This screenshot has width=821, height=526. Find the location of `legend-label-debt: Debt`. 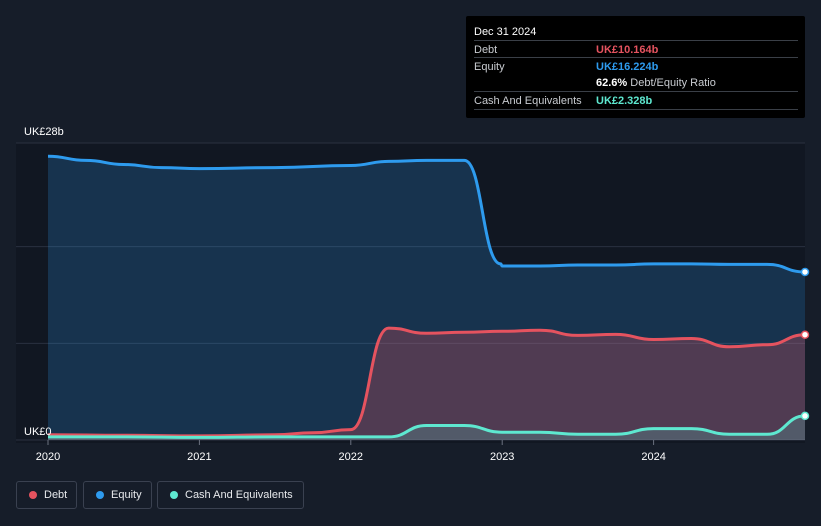

legend-label-debt: Debt is located at coordinates (56, 495).